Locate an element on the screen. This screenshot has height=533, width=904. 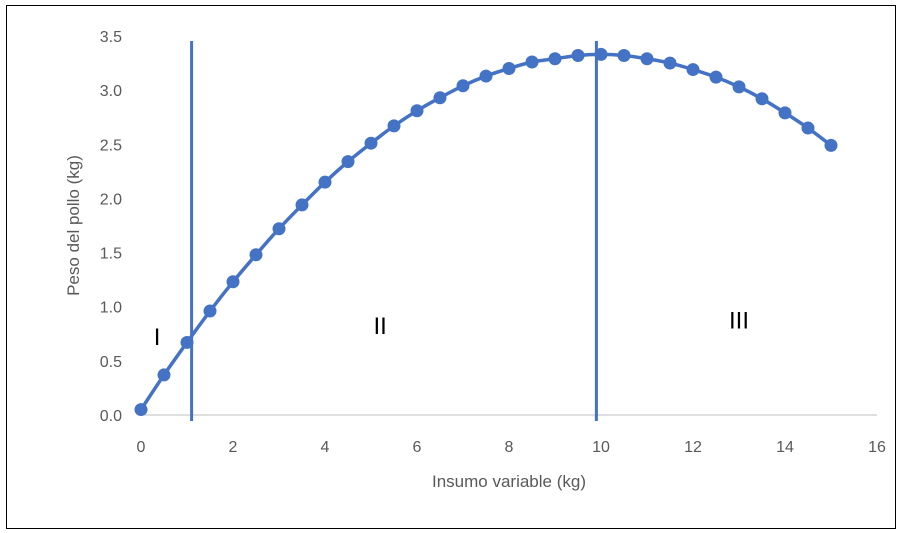
x-axis-ticks: 0 2 4 6 8 10 12 14 16 is located at coordinates (511, 447).